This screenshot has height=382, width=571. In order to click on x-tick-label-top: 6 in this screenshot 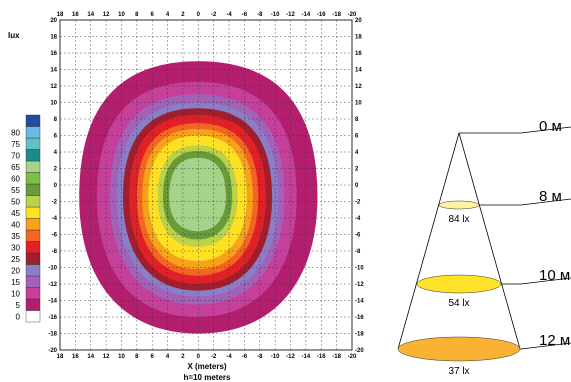, I will do `click(153, 15)`.